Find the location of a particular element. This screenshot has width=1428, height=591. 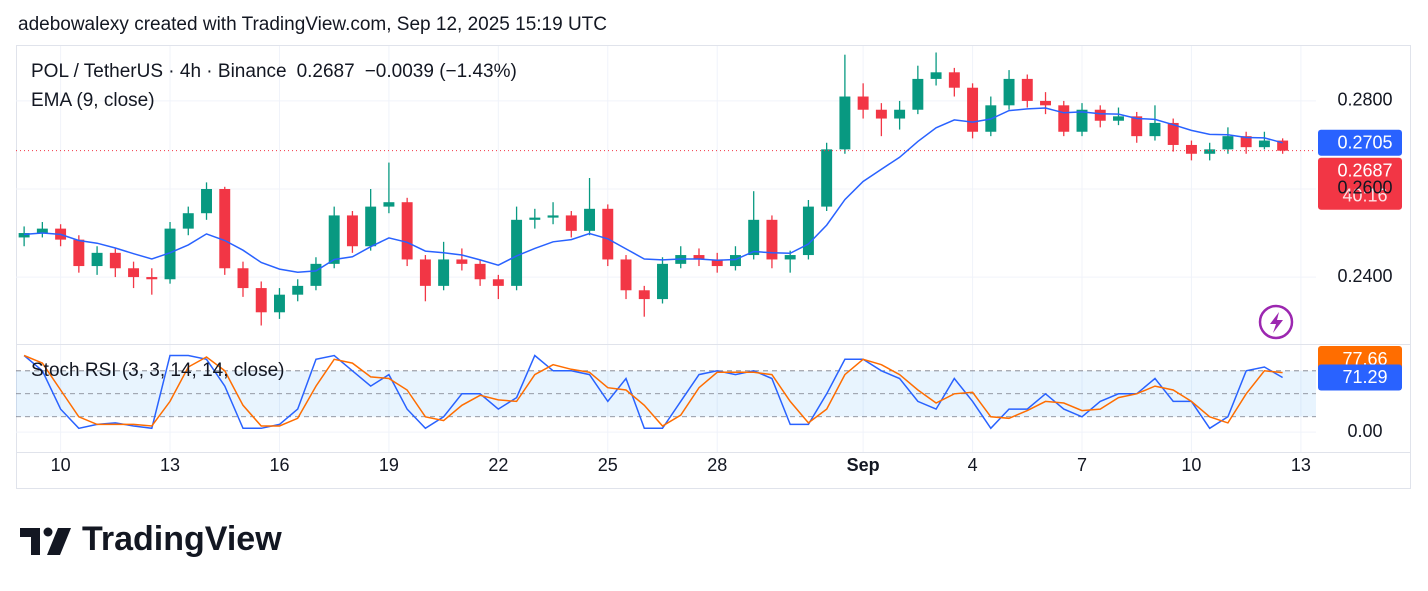

indicator-icon is located at coordinates (1276, 322).